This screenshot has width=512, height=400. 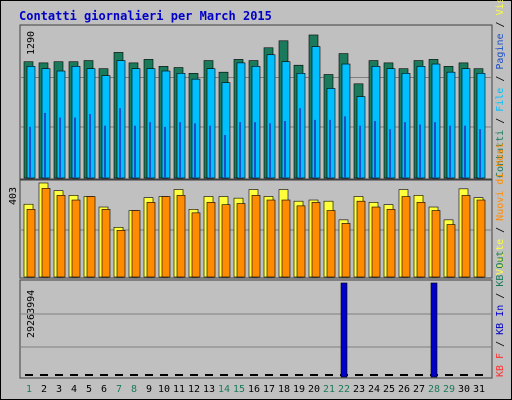 I want to click on x-tick-label-day-16: 16, so click(x=254, y=389).